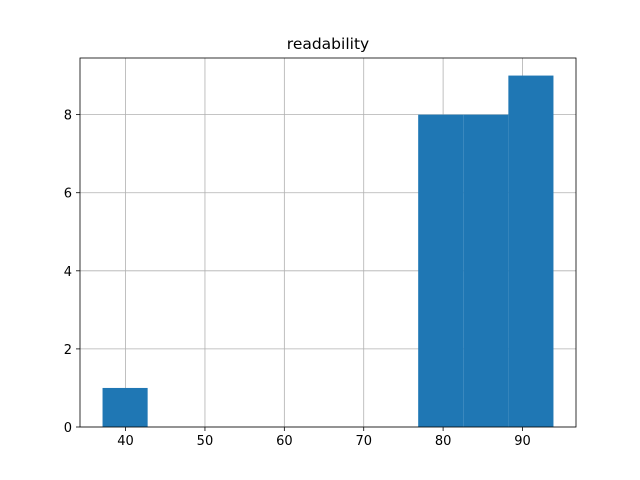 The height and width of the screenshot is (480, 640). Describe the element at coordinates (284, 441) in the screenshot. I see `x-tick-label: 60` at that location.